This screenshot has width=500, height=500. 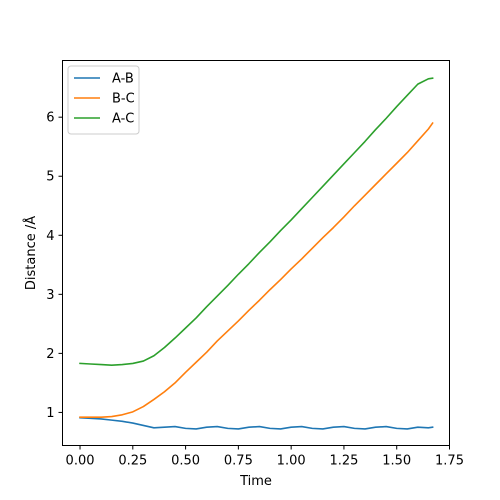 What do you see at coordinates (291, 461) in the screenshot?
I see `x-tick-label: 1.00` at bounding box center [291, 461].